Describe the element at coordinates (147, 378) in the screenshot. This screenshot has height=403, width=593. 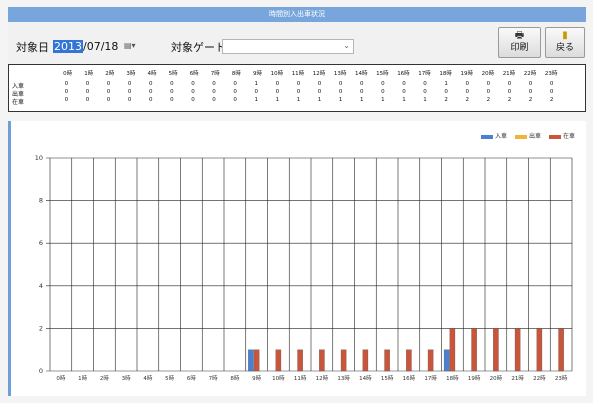
I see `x-tick-label: 4時` at that location.